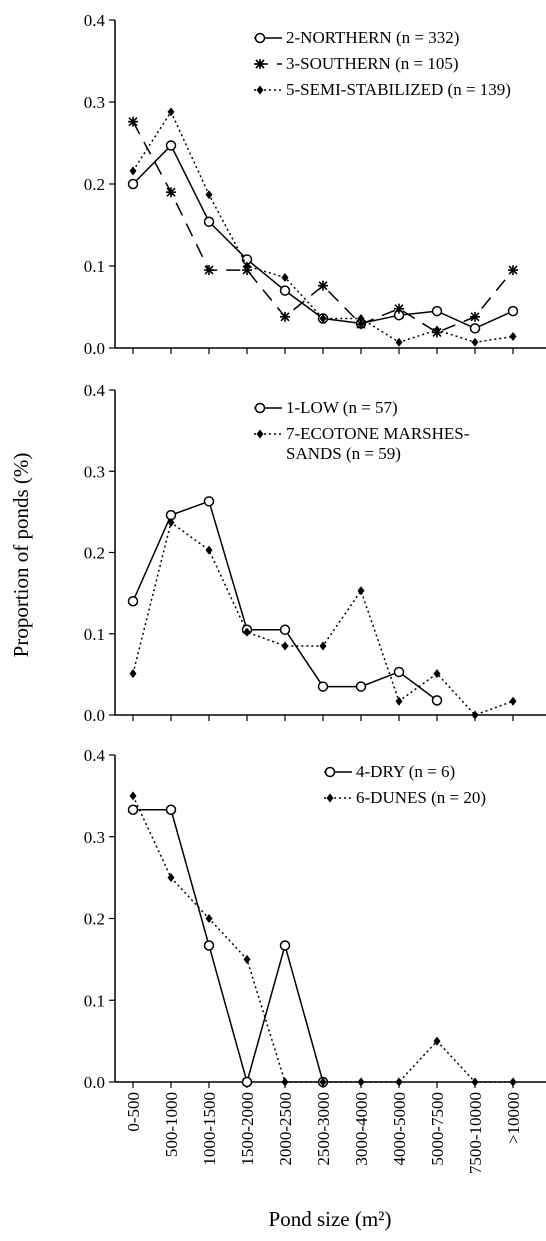 This screenshot has height=1241, width=546. What do you see at coordinates (342, 407) in the screenshot?
I see `legend-label: 1-LOW (n = 57)` at bounding box center [342, 407].